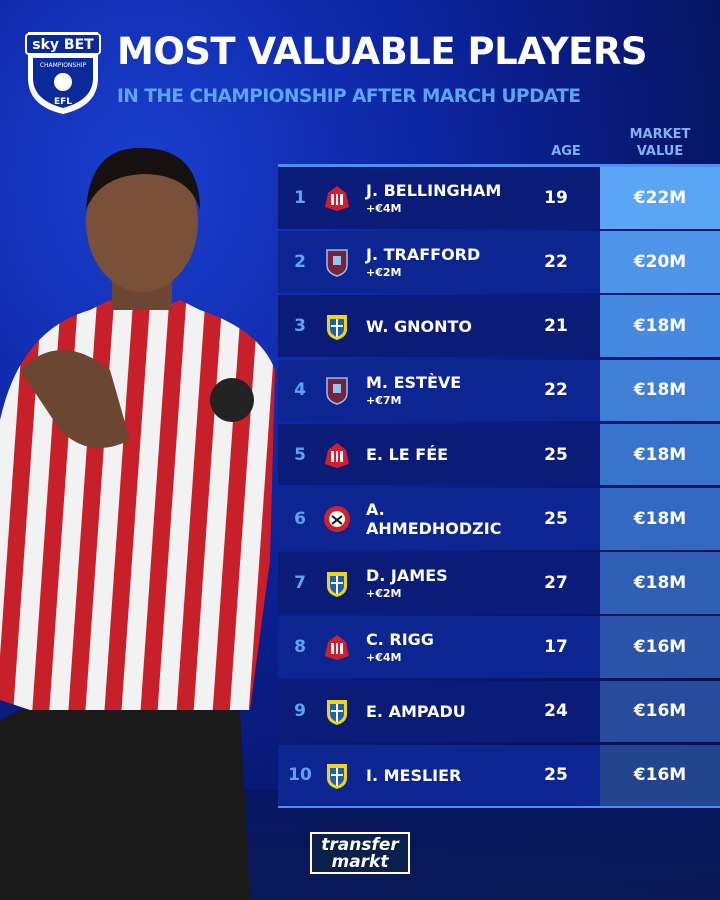 The image size is (720, 900). I want to click on rank: 6, so click(300, 518).